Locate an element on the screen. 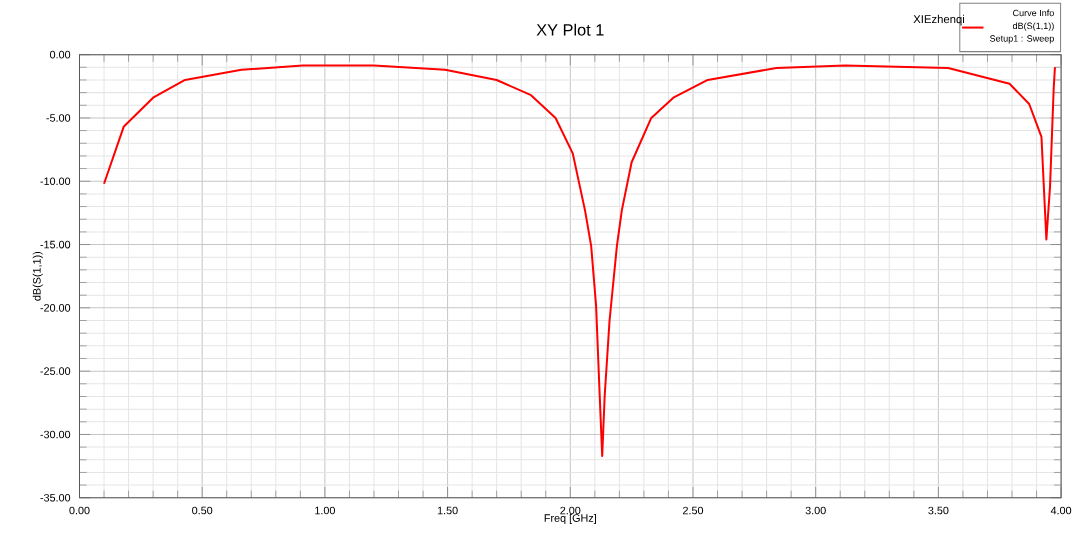 The width and height of the screenshot is (1080, 540). x-tick-label: 2.00 is located at coordinates (570, 510).